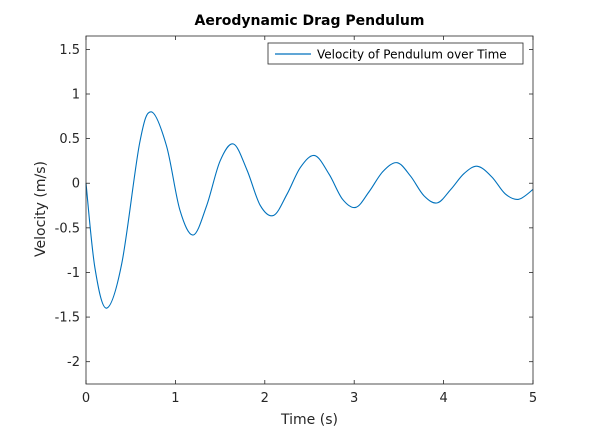  What do you see at coordinates (73, 362) in the screenshot?
I see `y-tick-label: -2` at bounding box center [73, 362].